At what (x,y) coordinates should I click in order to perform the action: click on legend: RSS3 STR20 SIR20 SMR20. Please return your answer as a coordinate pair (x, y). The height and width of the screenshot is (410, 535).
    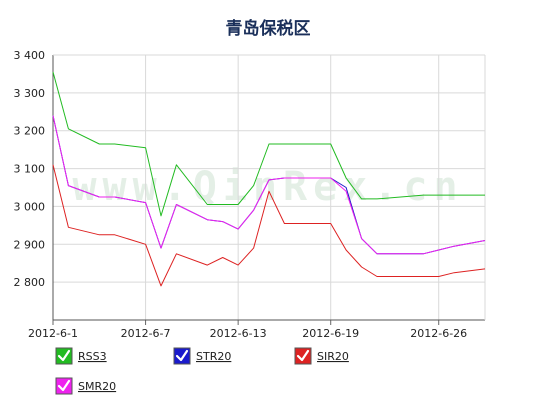
    Looking at the image, I should click on (202, 371).